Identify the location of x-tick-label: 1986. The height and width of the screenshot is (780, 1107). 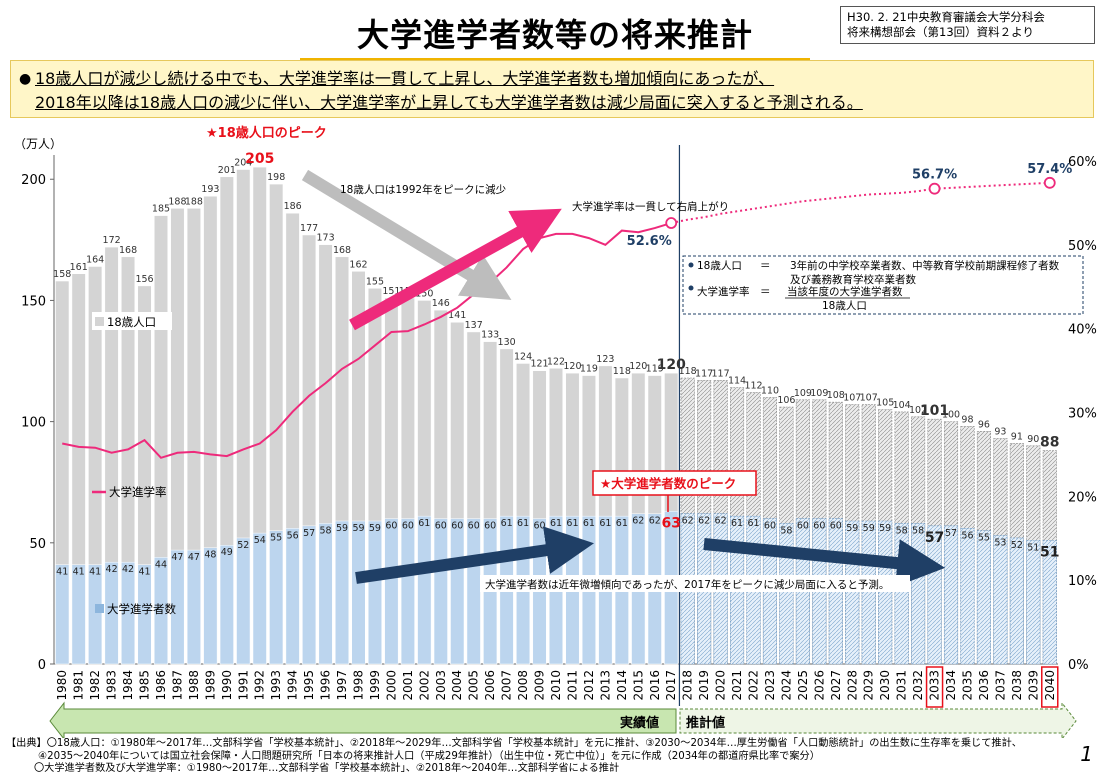
(161, 685).